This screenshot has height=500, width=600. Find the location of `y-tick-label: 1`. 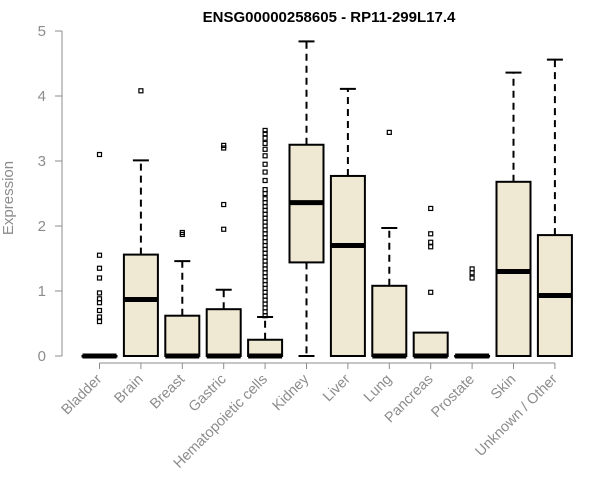

y-tick-label: 1 is located at coordinates (42, 291).